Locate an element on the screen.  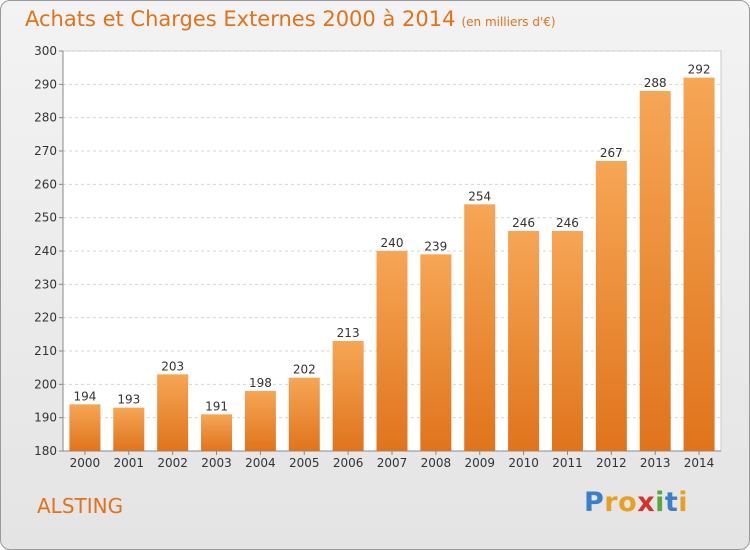
proxiti-logo: Proxiti is located at coordinates (636, 502).